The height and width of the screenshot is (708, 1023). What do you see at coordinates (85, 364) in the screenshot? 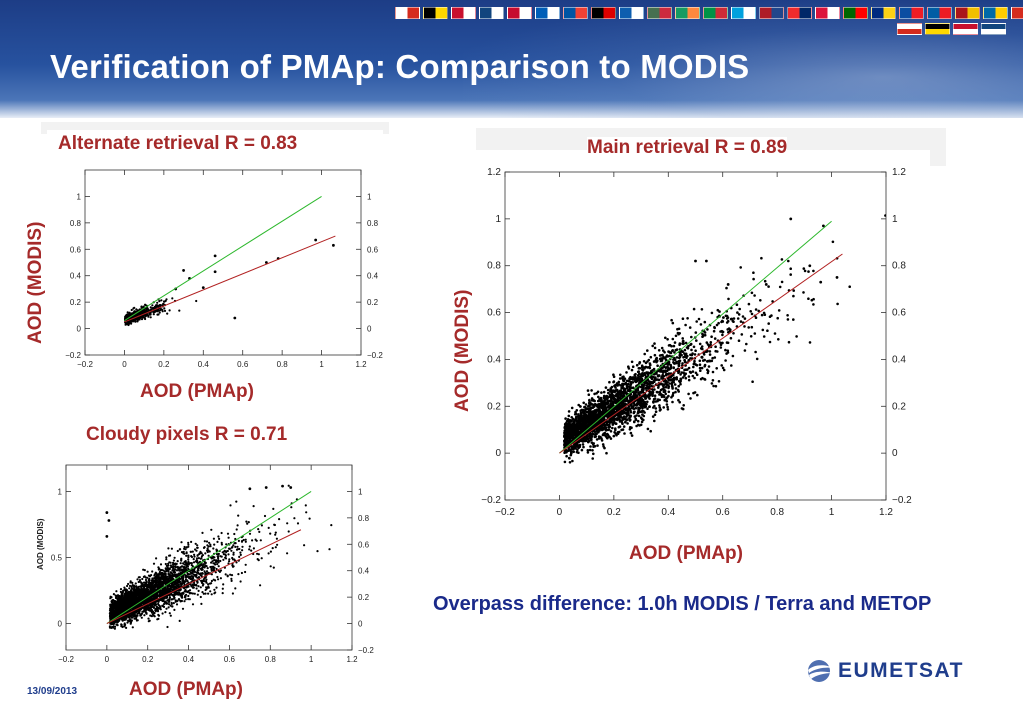
I see `x-tick-label: −0.2` at bounding box center [85, 364].